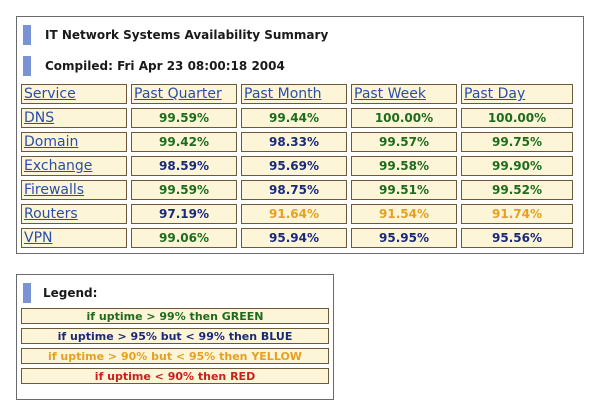 The width and height of the screenshot is (600, 415). I want to click on service-link-dns: DNS, so click(74, 118).